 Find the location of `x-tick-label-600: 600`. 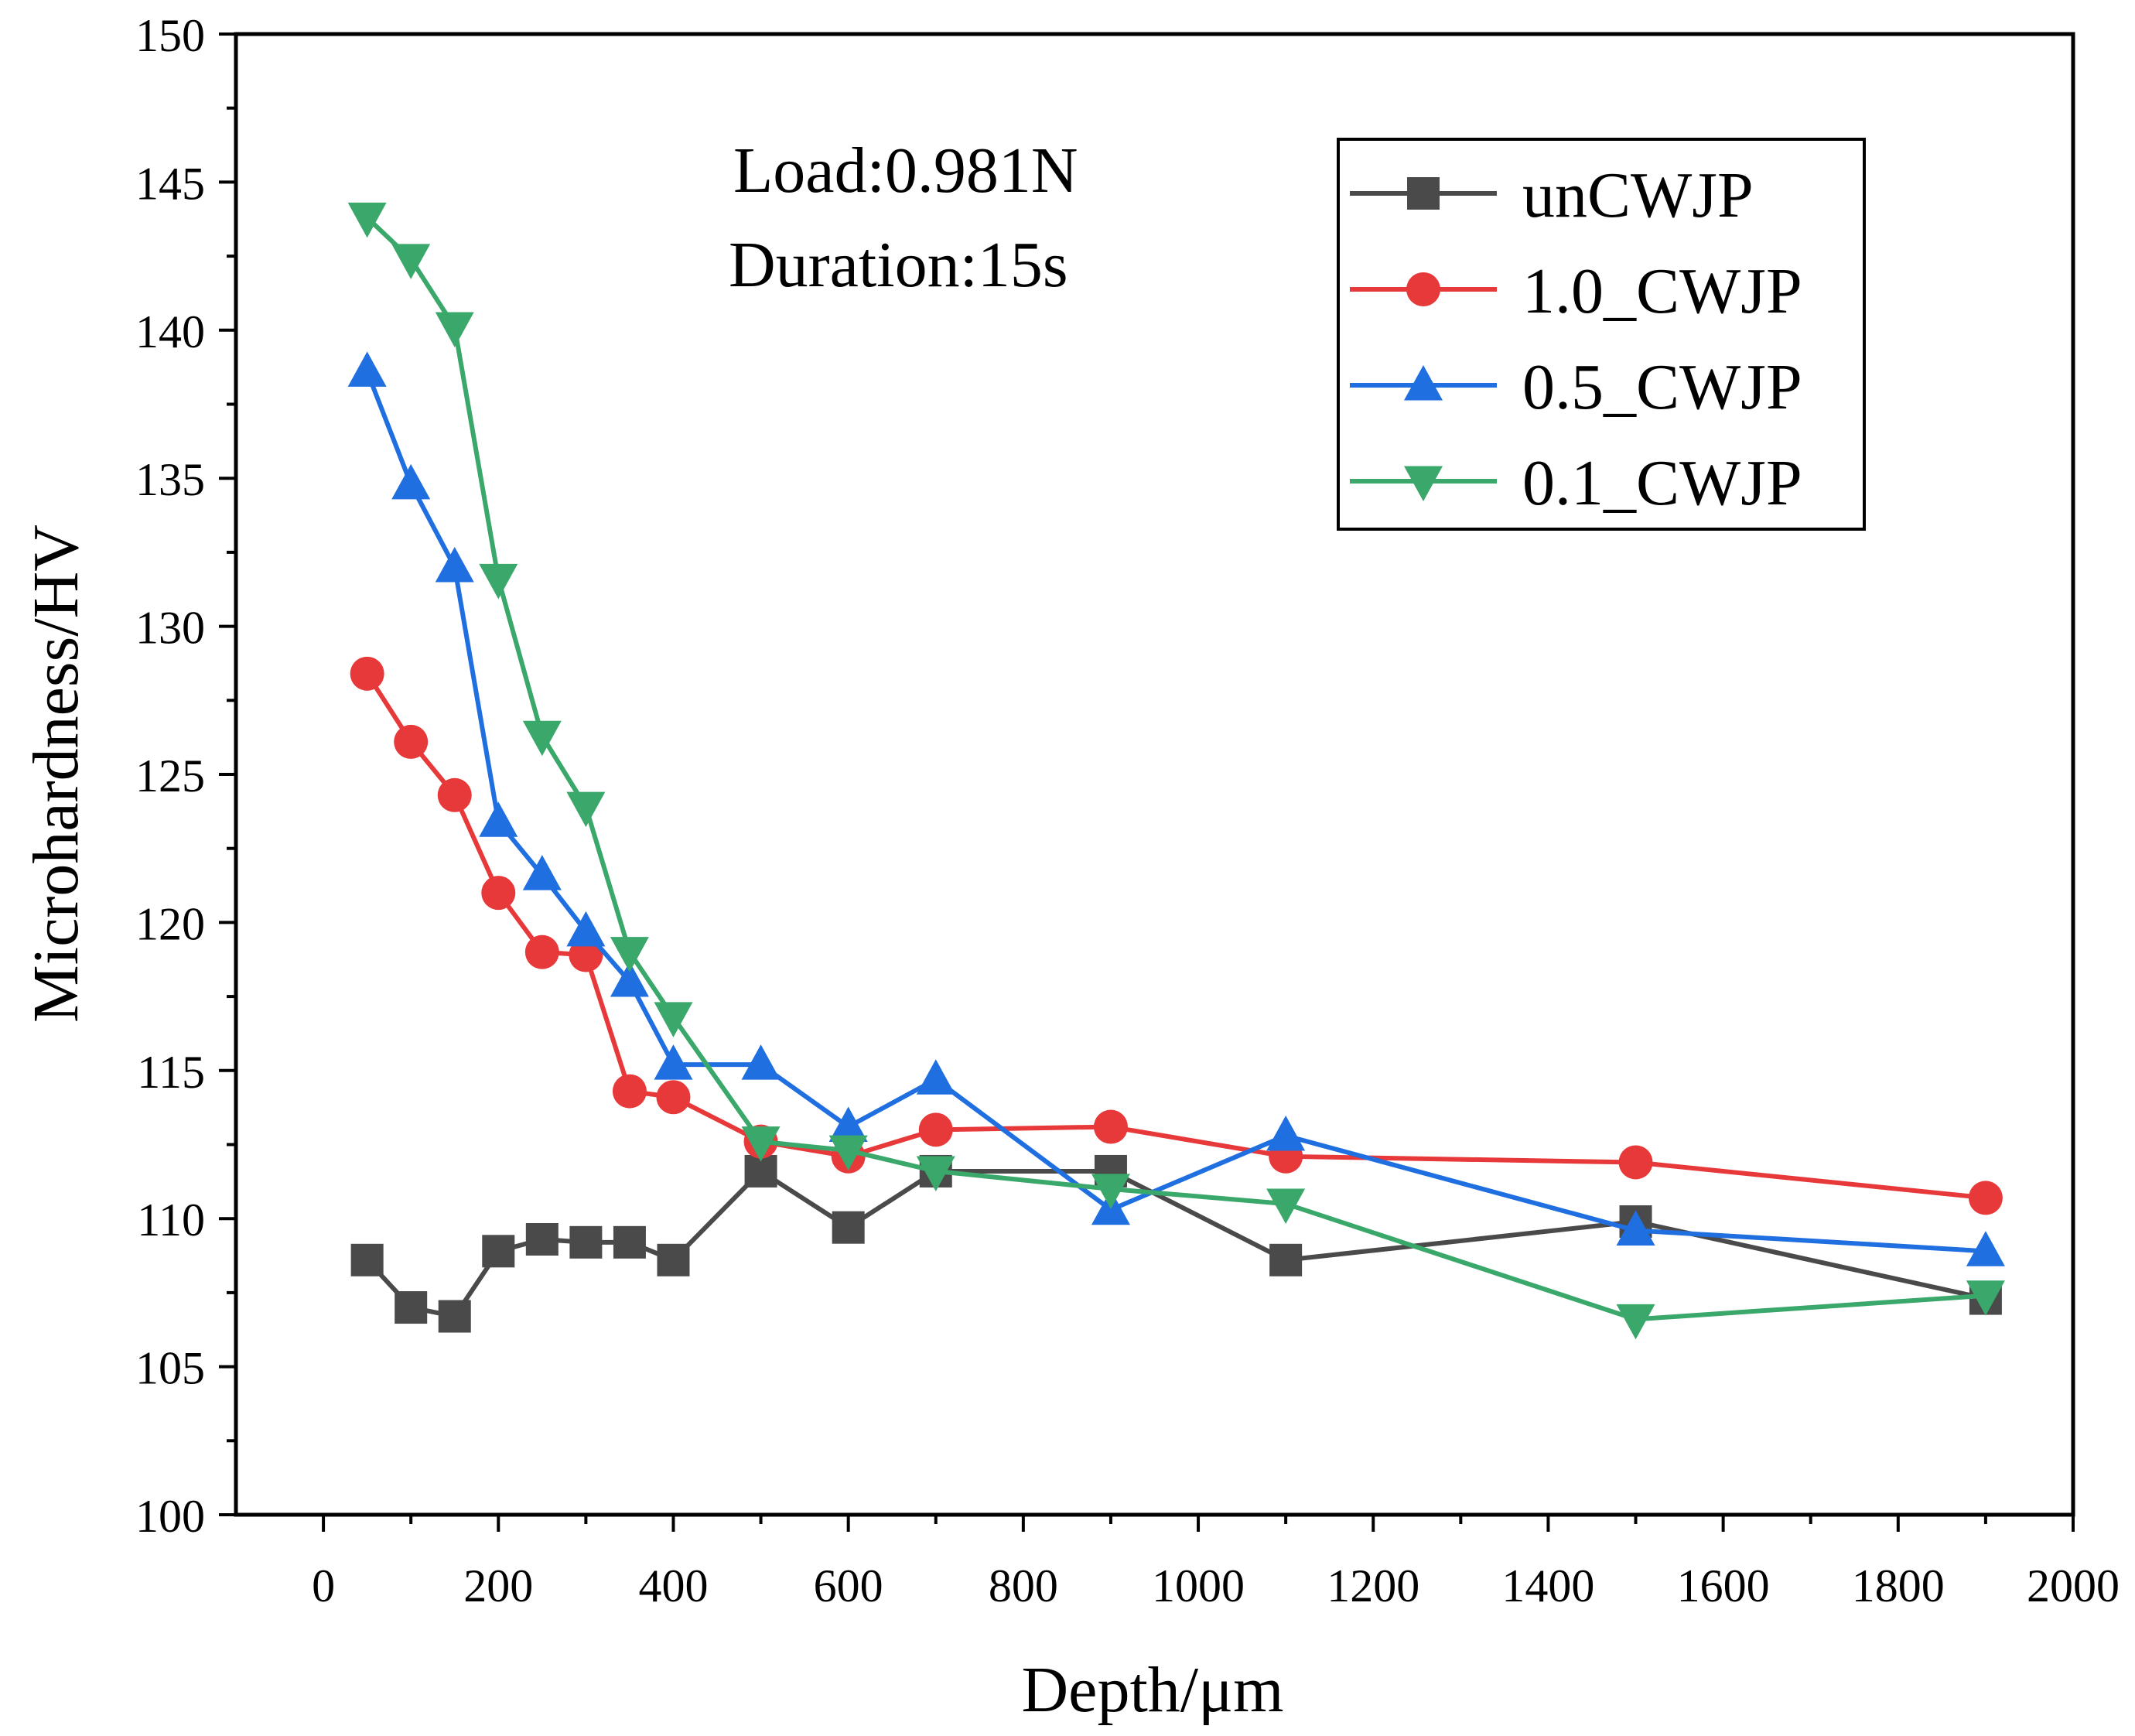

x-tick-label-600: 600 is located at coordinates (849, 1585).